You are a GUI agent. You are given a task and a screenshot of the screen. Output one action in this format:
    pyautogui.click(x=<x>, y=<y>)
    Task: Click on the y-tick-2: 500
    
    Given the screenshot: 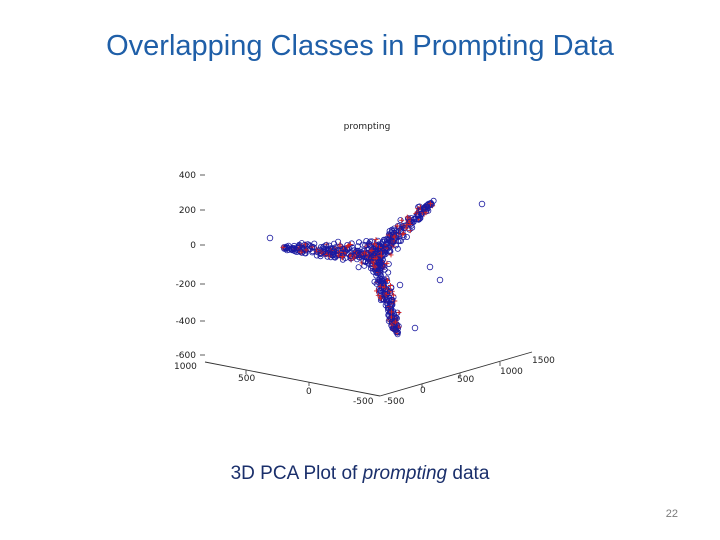 What is the action you would take?
    pyautogui.click(x=465, y=379)
    